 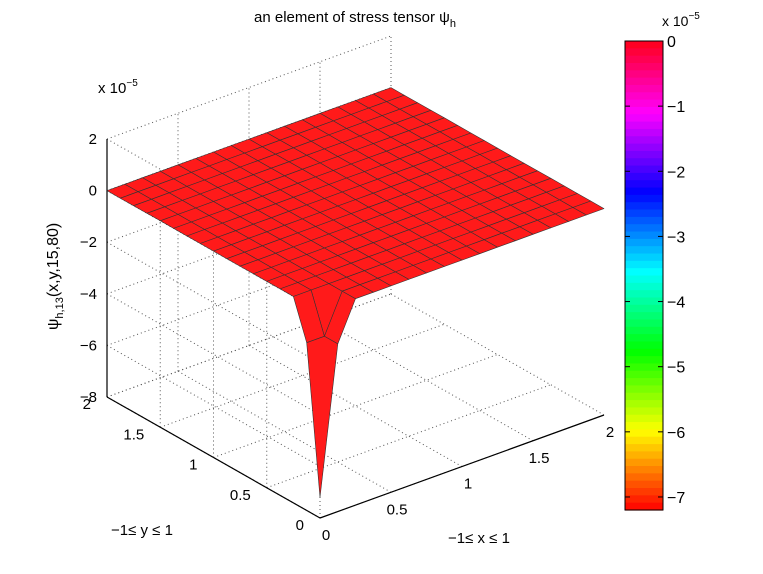 What do you see at coordinates (676, 172) in the screenshot?
I see `colorbar-tick-label: −2` at bounding box center [676, 172].